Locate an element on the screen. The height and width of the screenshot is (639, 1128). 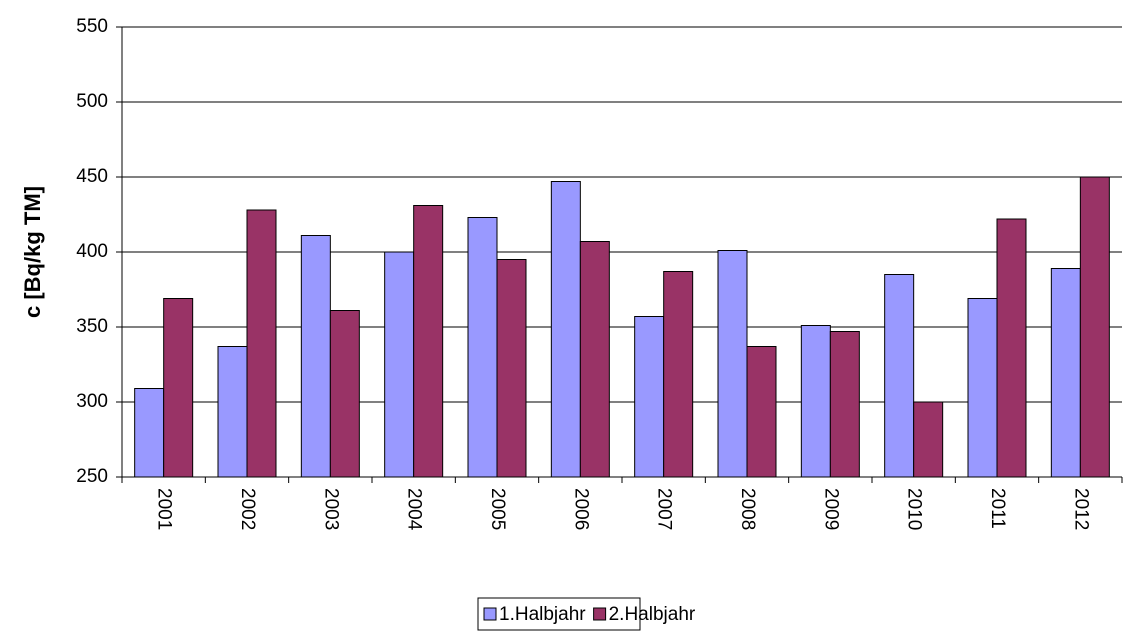
legend-box is located at coordinates (559, 614).